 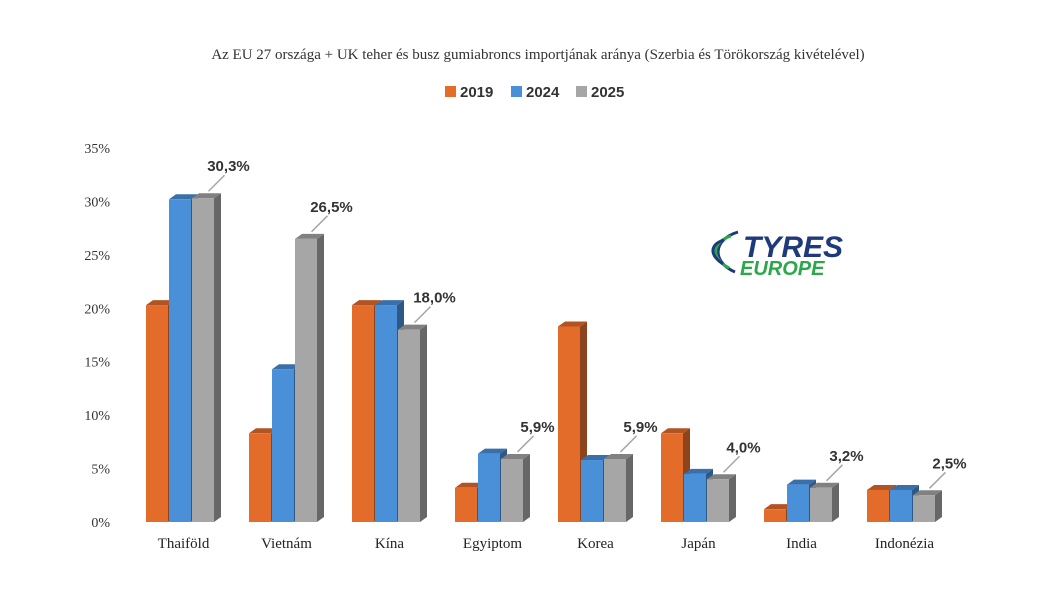 What do you see at coordinates (492, 544) in the screenshot?
I see `x-tick-label: Egyiptom` at bounding box center [492, 544].